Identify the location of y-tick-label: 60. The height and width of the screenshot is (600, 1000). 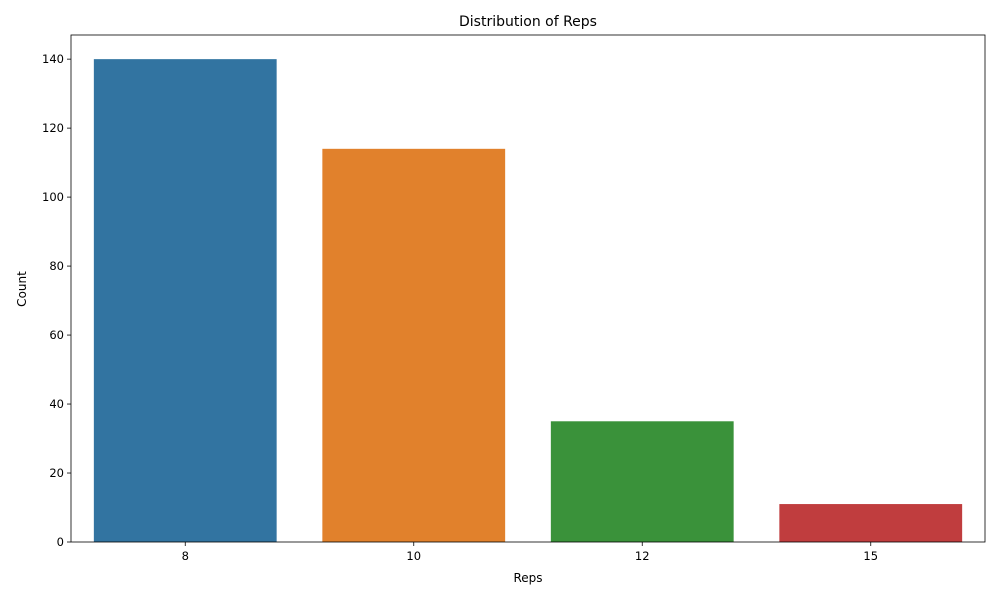
(56, 335).